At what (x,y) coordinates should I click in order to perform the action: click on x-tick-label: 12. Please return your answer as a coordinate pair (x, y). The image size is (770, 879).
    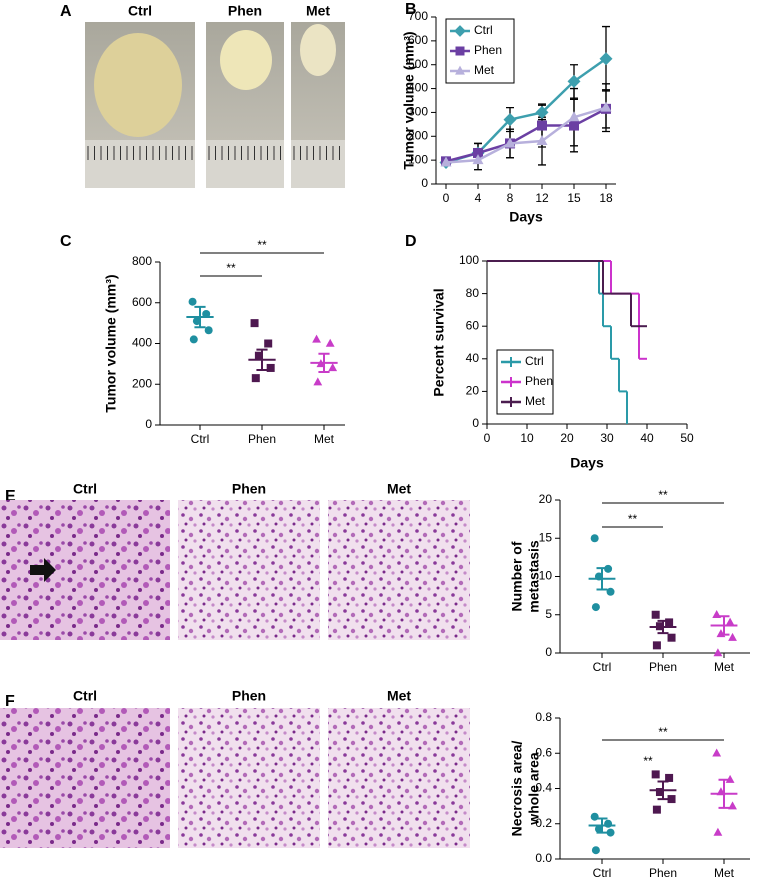
    Looking at the image, I should click on (542, 198).